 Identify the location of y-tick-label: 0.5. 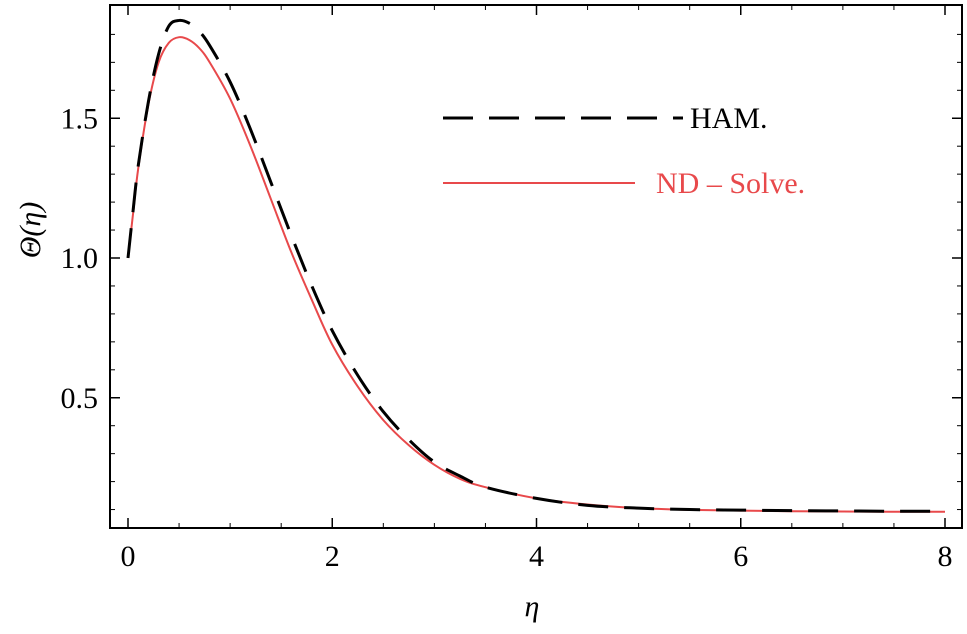
(80, 398).